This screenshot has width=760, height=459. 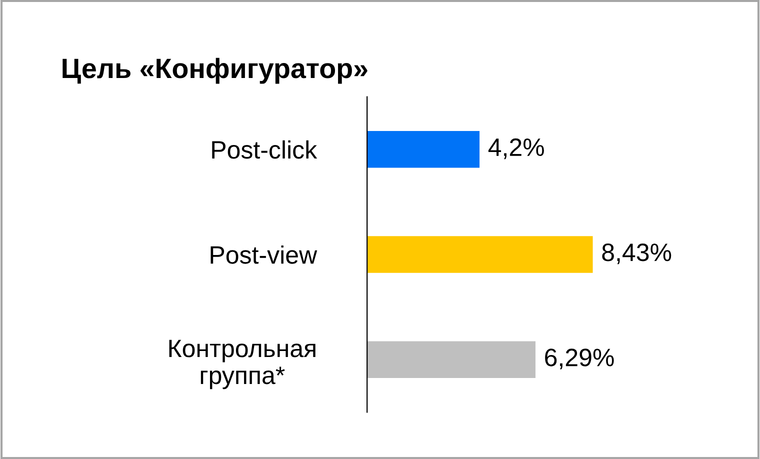 What do you see at coordinates (215, 71) in the screenshot?
I see `chart-title: Цель «Конфигуратор»` at bounding box center [215, 71].